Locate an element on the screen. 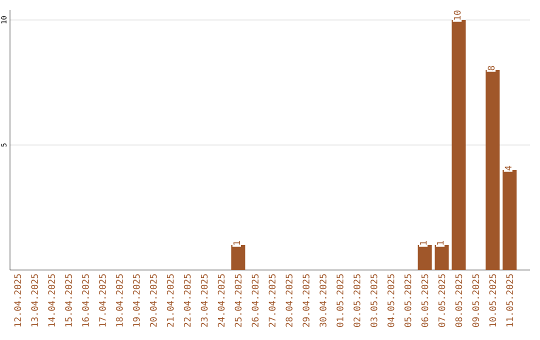  data-label: 10 is located at coordinates (457, 15).